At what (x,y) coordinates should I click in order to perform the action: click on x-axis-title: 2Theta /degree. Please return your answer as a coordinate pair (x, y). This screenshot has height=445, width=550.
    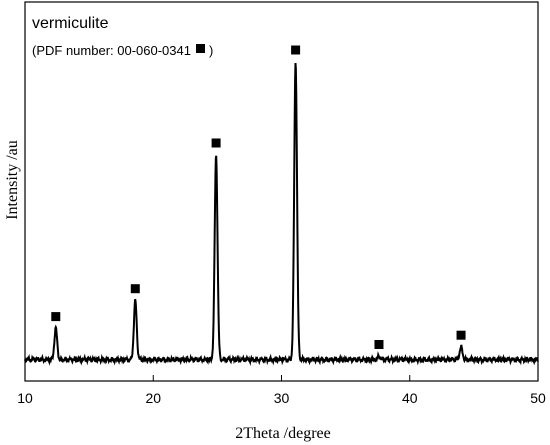
    Looking at the image, I should click on (283, 433).